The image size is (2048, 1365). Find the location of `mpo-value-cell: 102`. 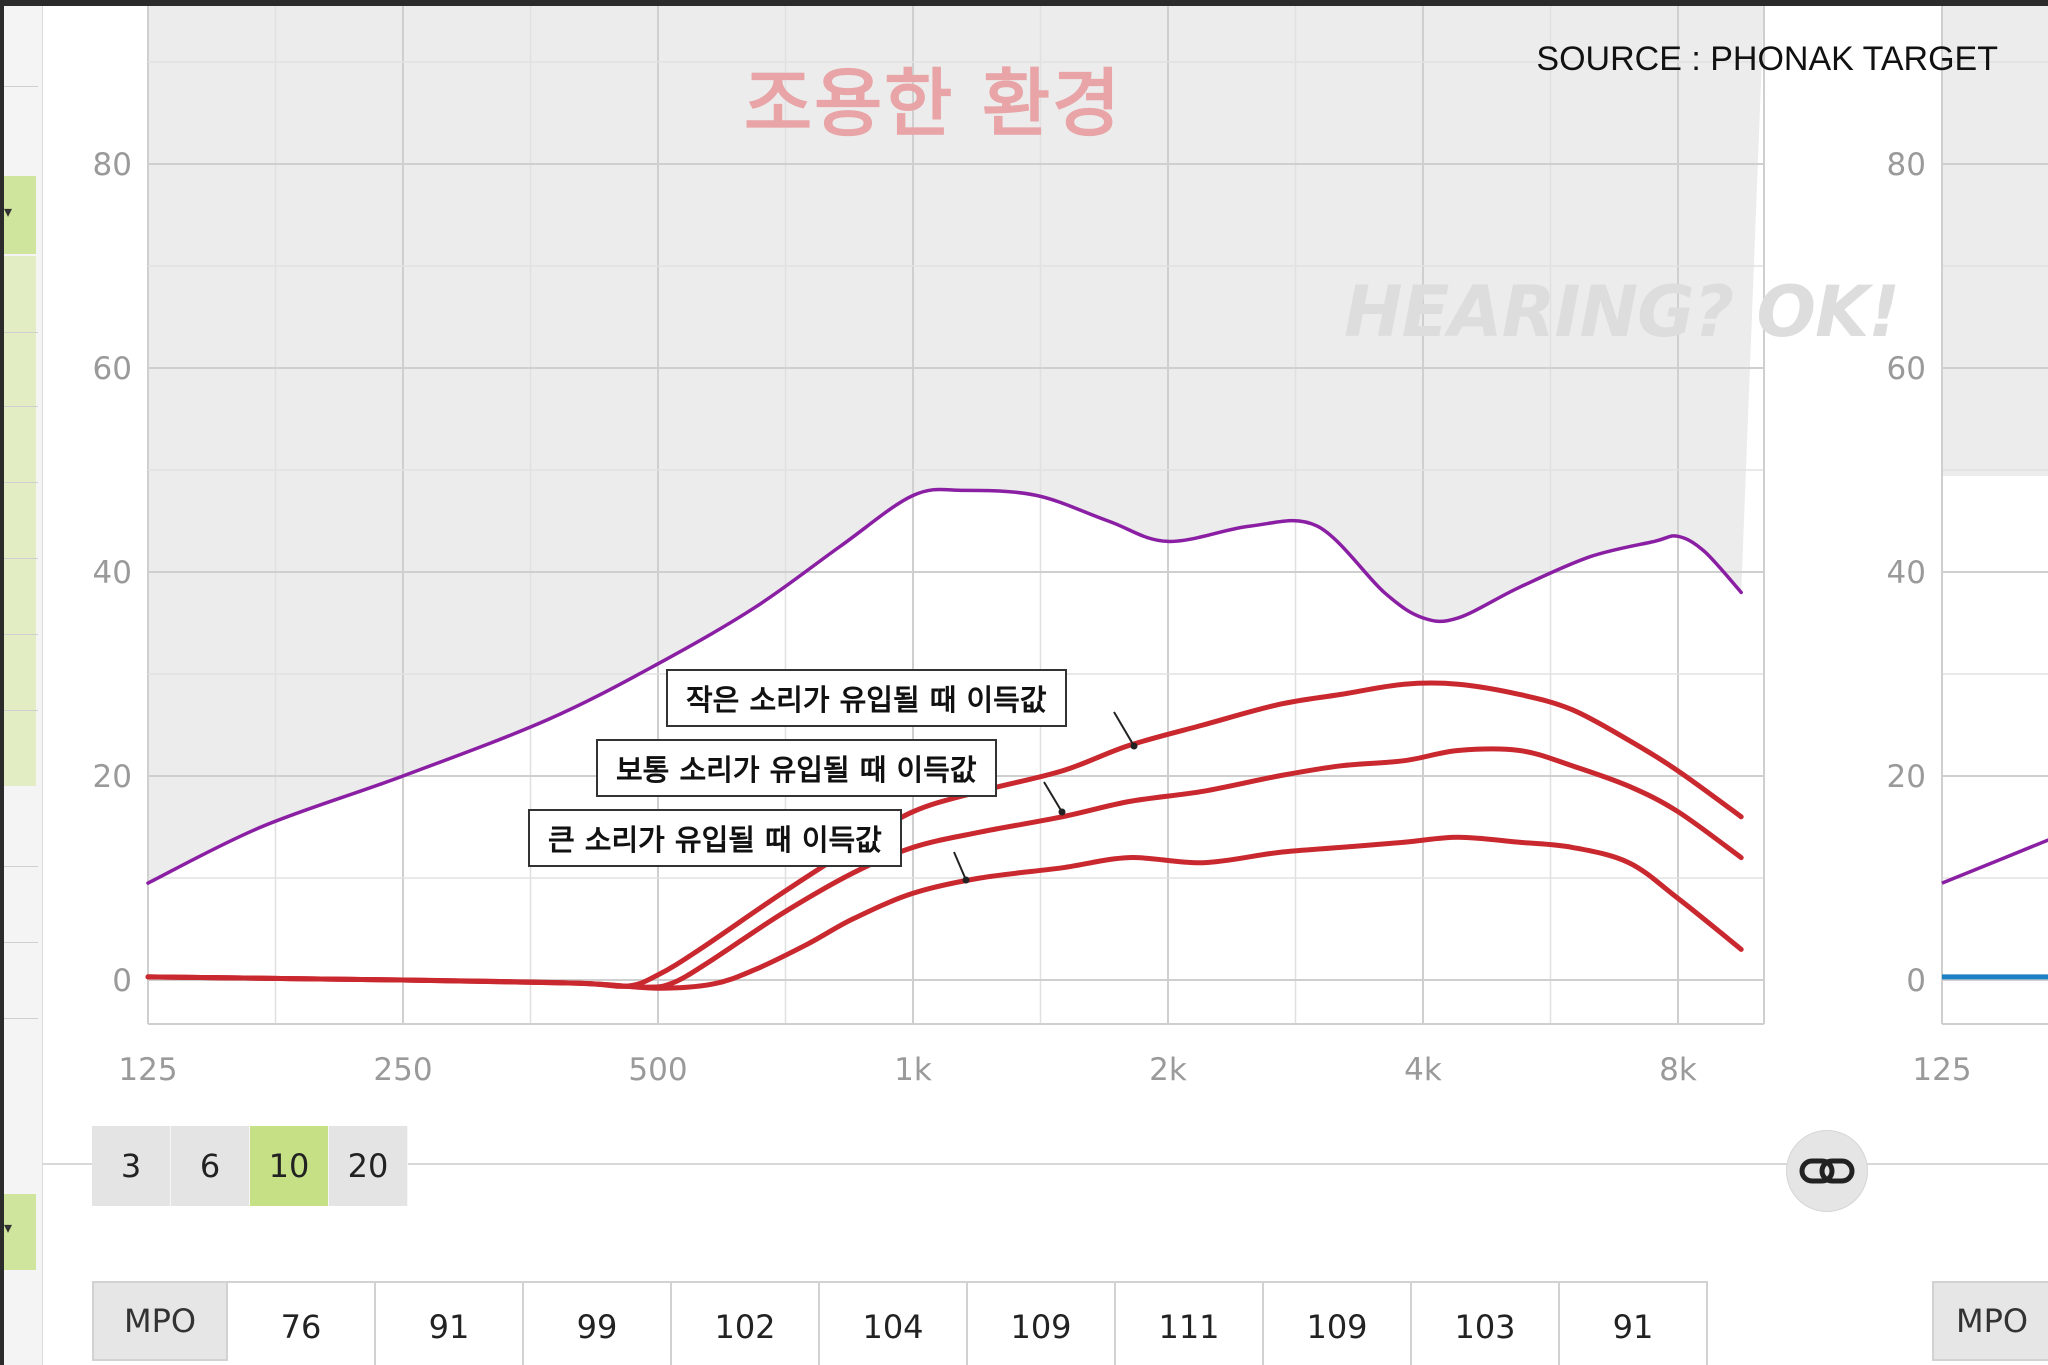

mpo-value-cell: 102 is located at coordinates (746, 1323).